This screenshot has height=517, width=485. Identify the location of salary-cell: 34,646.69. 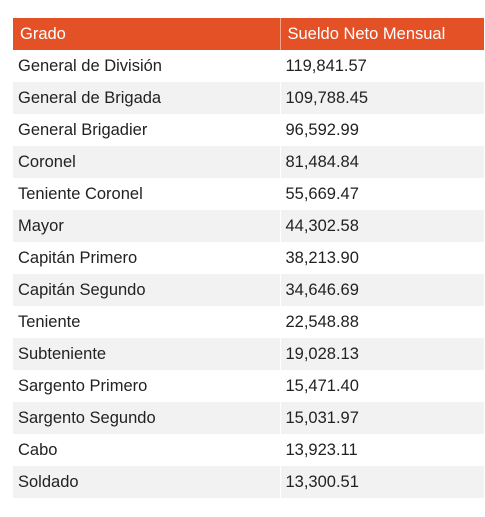
(382, 290).